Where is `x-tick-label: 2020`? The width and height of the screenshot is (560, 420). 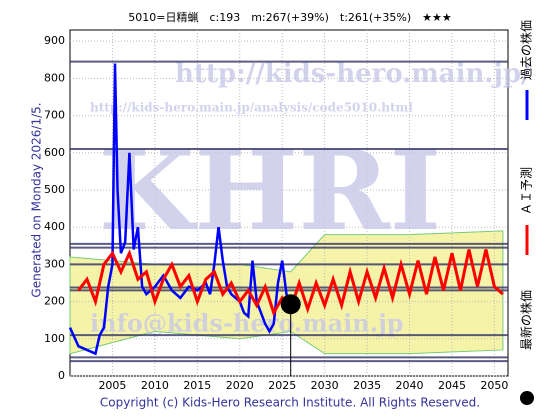 x-tick-label: 2020 is located at coordinates (240, 385).